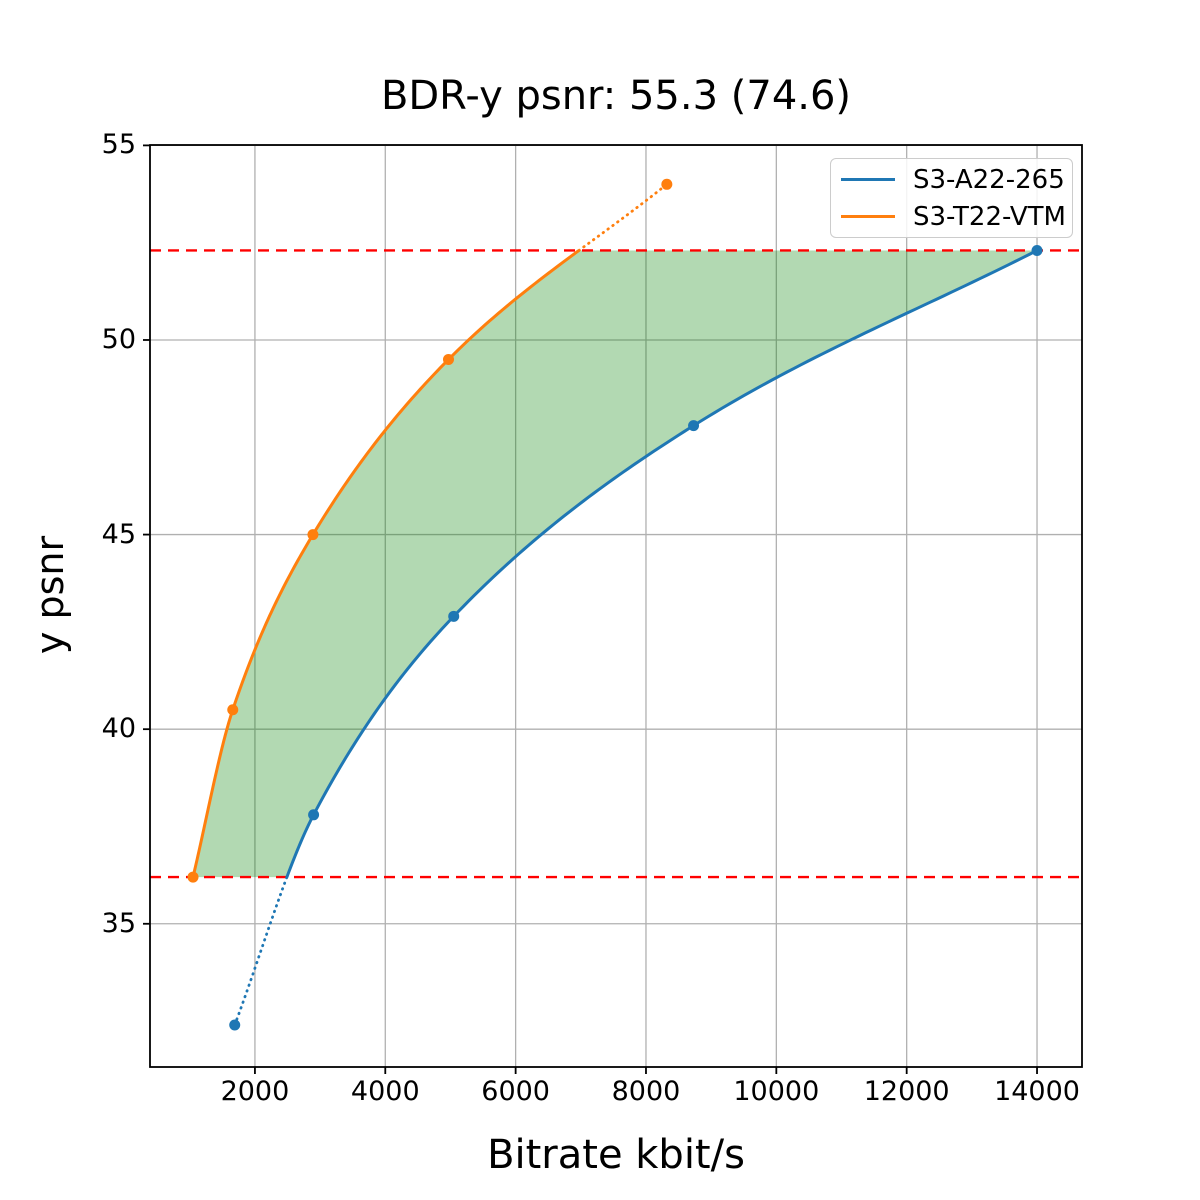 This screenshot has width=1200, height=1200. What do you see at coordinates (118, 534) in the screenshot?
I see `y-tick-label: 45` at bounding box center [118, 534].